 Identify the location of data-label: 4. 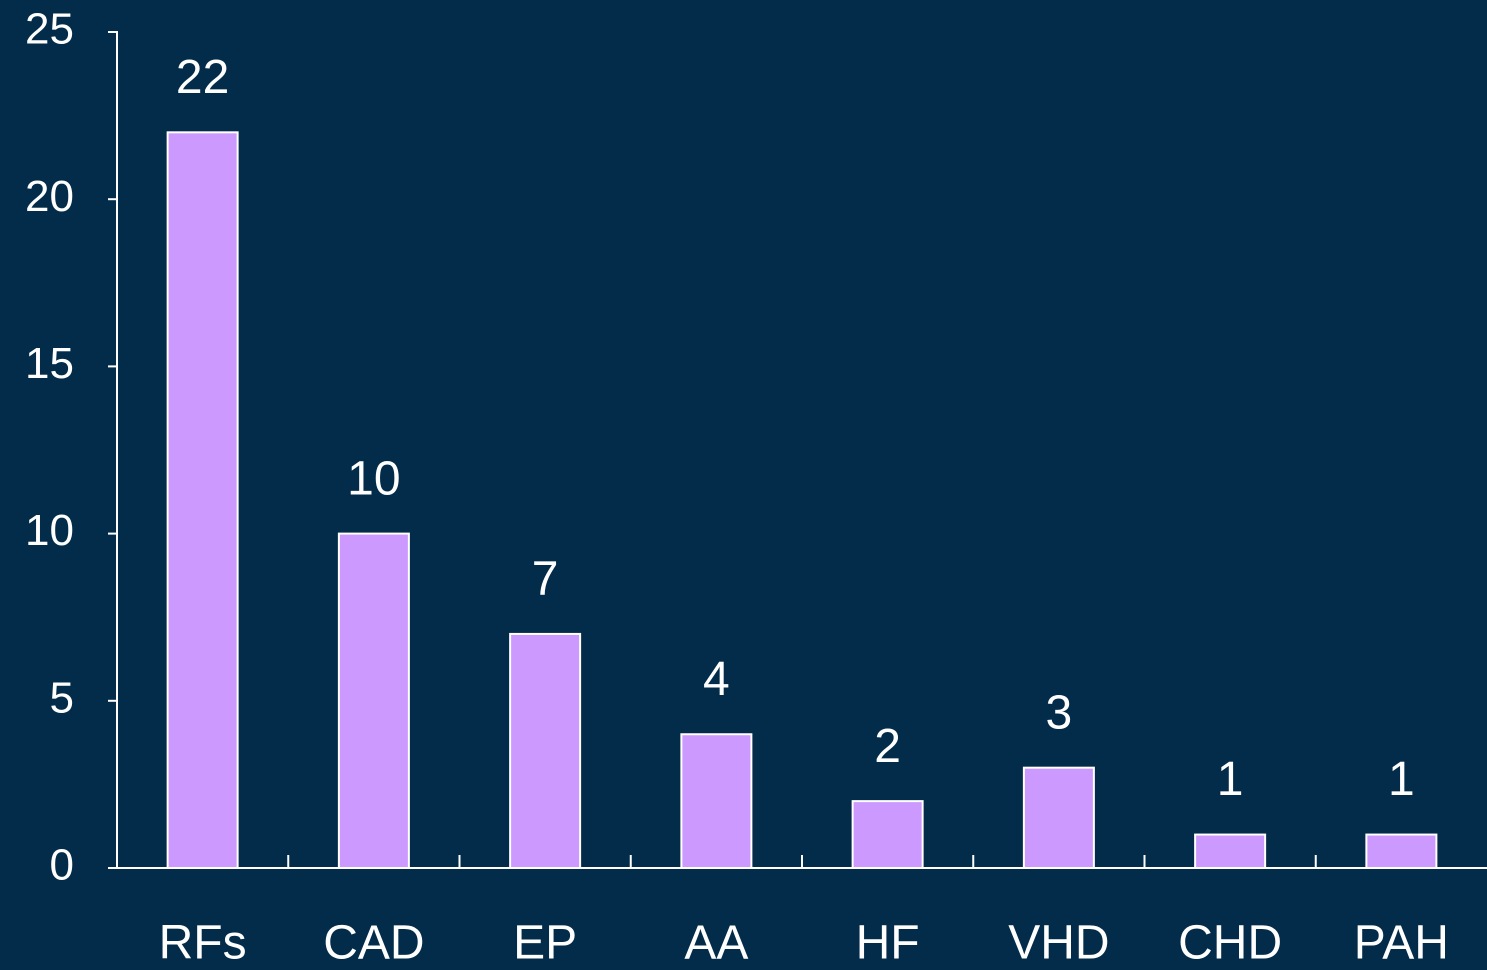
(716, 679).